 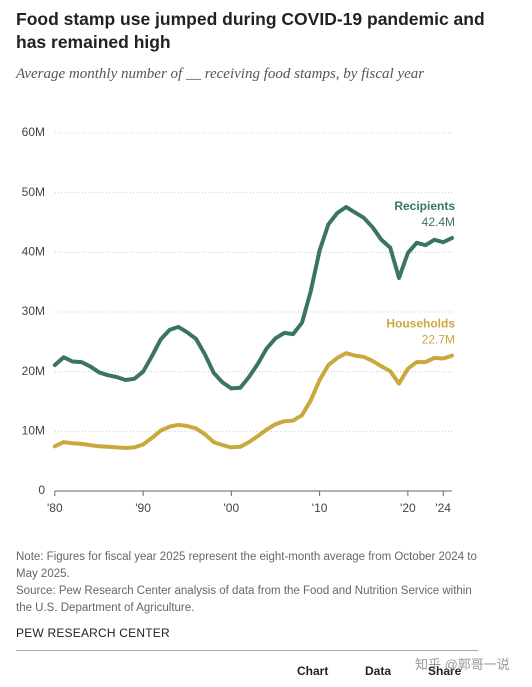 I want to click on value-label: 22.7M, so click(x=438, y=340).